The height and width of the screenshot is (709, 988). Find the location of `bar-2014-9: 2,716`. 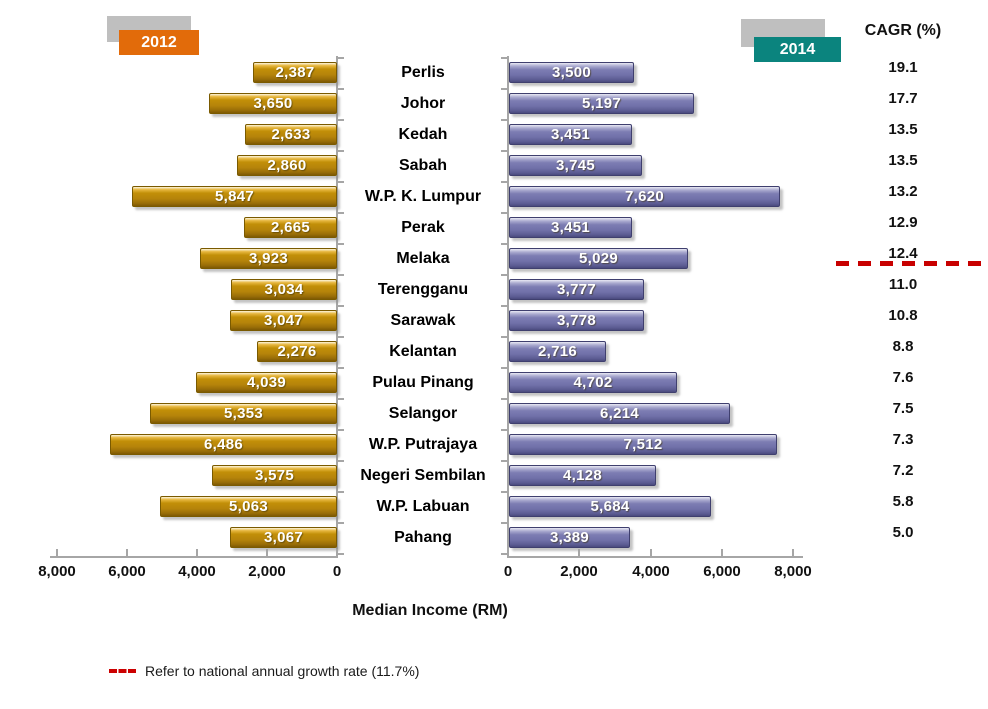

bar-2014-9: 2,716 is located at coordinates (557, 351).